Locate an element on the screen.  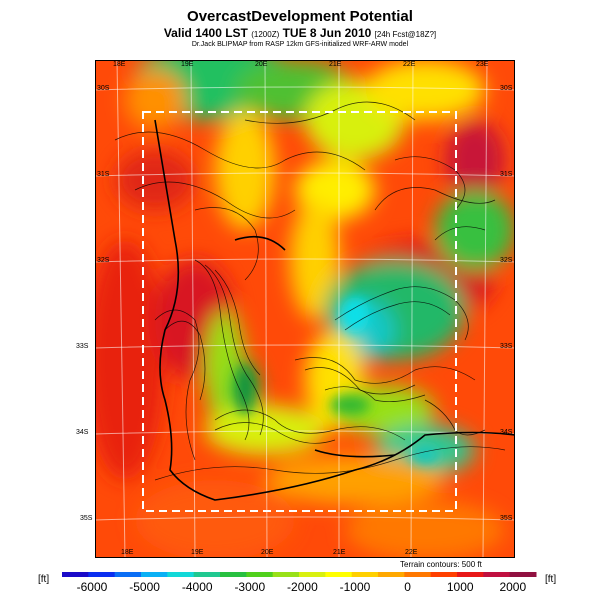
lon-labels-bottom: 18E 19E 20E 21E 22E is located at coordinates (269, 552).